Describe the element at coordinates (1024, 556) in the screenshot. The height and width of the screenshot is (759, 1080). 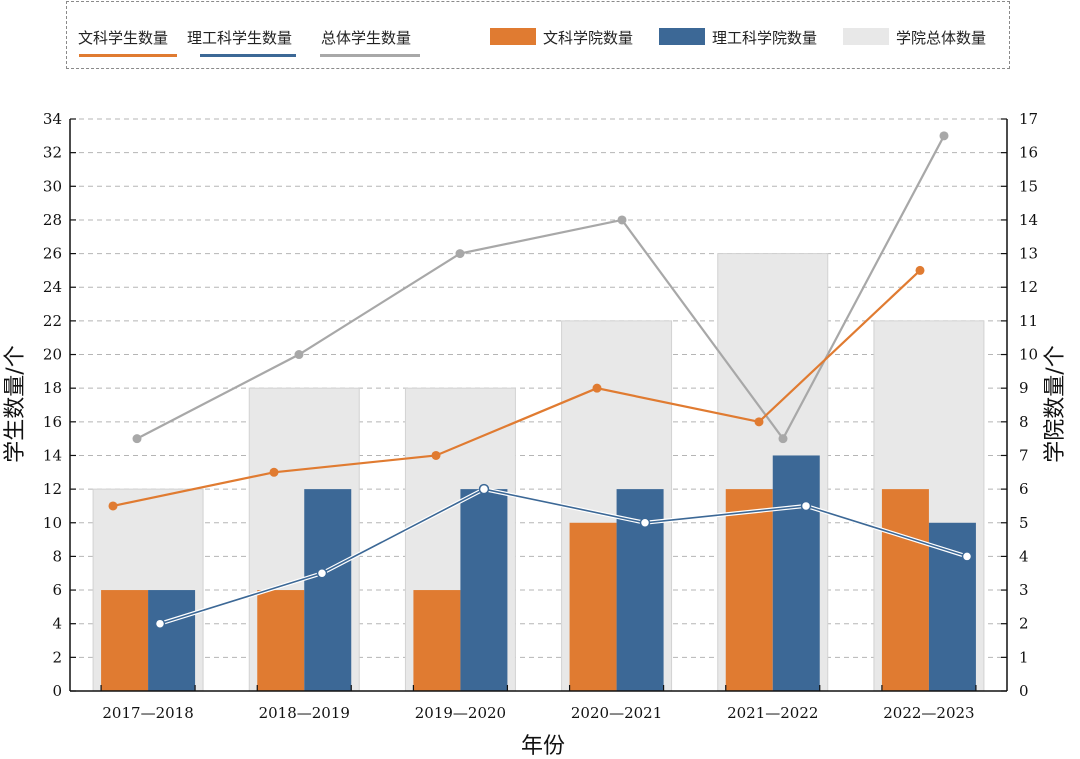
I see `right-tick-label-4: 4` at that location.